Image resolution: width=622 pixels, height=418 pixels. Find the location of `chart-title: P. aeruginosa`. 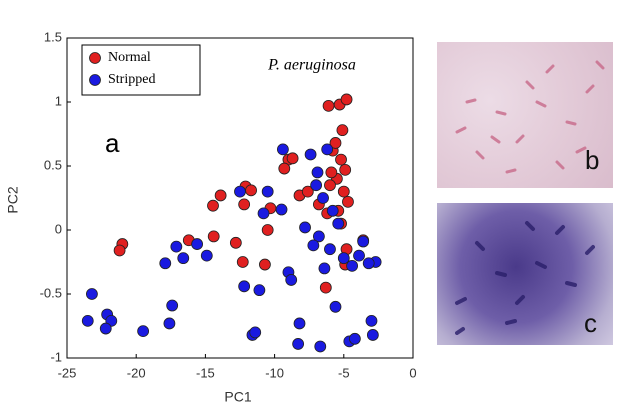

chart-title: P. aeruginosa is located at coordinates (311, 65).